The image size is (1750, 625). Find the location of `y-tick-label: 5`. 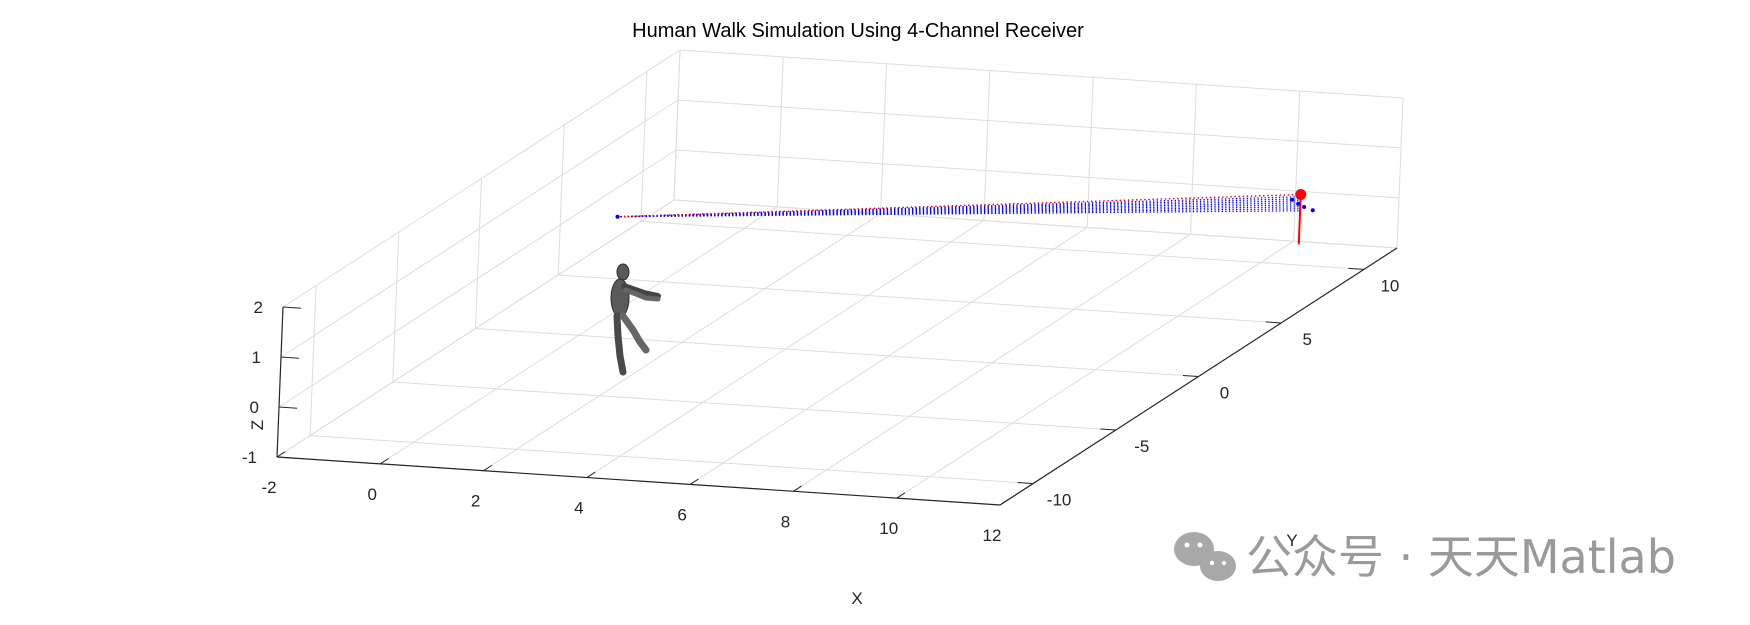

y-tick-label: 5 is located at coordinates (1306, 339).